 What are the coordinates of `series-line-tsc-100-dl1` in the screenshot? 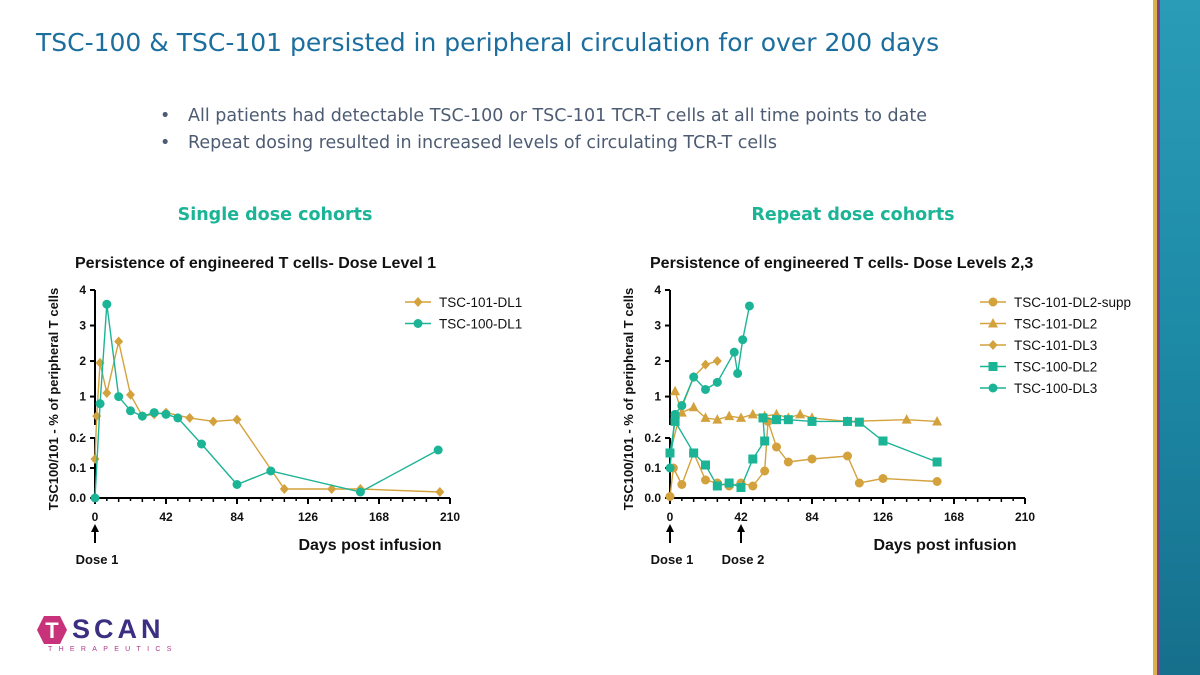 It's located at (266, 401).